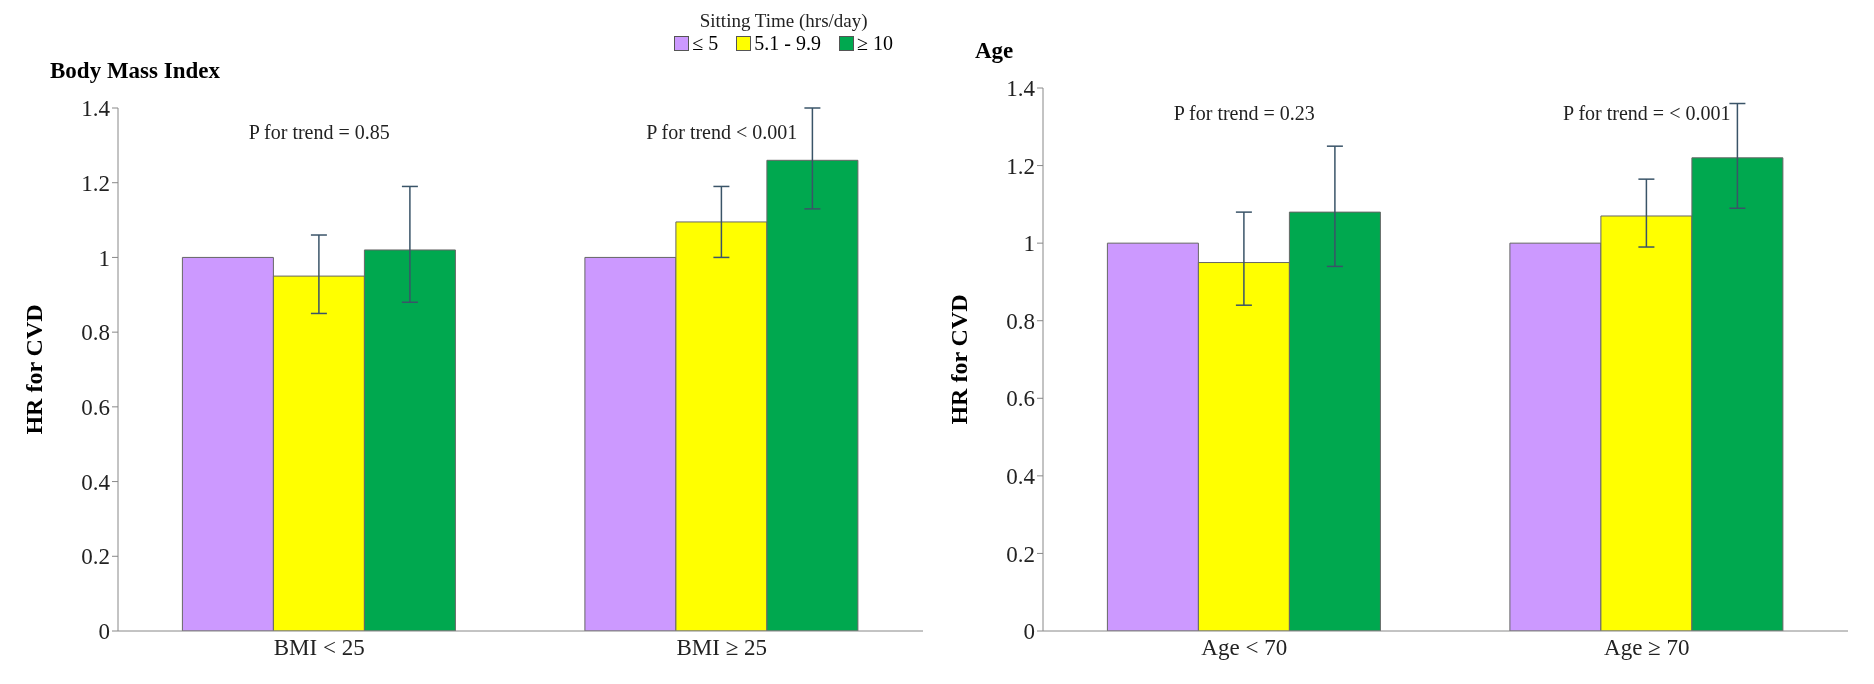 The width and height of the screenshot is (1874, 684). Describe the element at coordinates (705, 43) in the screenshot. I see `legend-label: ≤ 5` at that location.